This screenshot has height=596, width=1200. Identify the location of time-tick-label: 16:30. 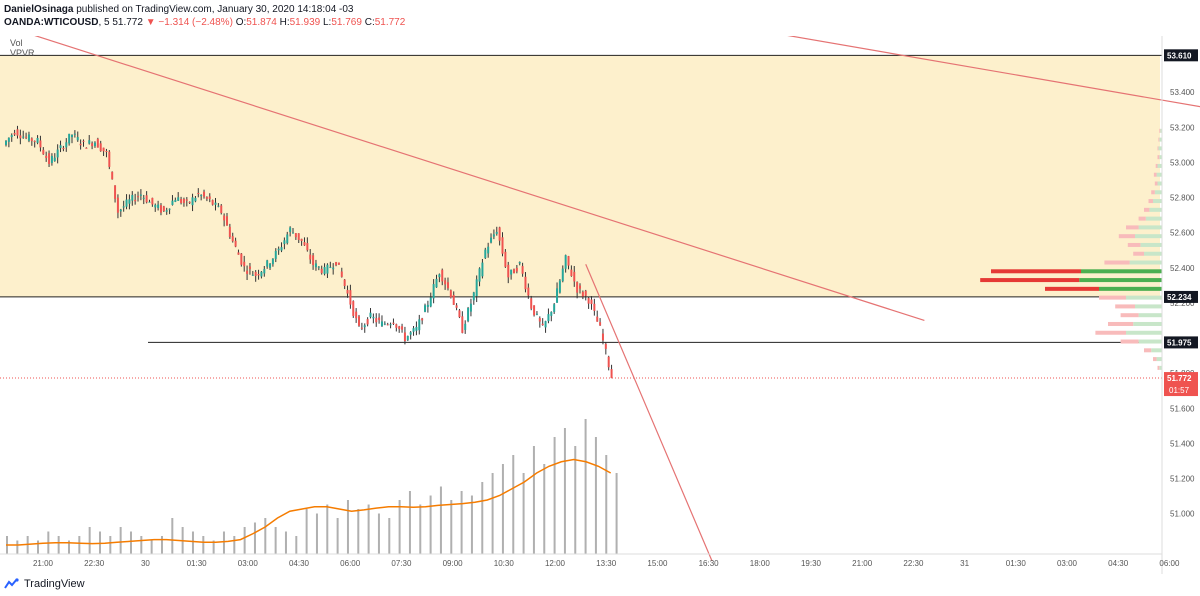
(709, 563).